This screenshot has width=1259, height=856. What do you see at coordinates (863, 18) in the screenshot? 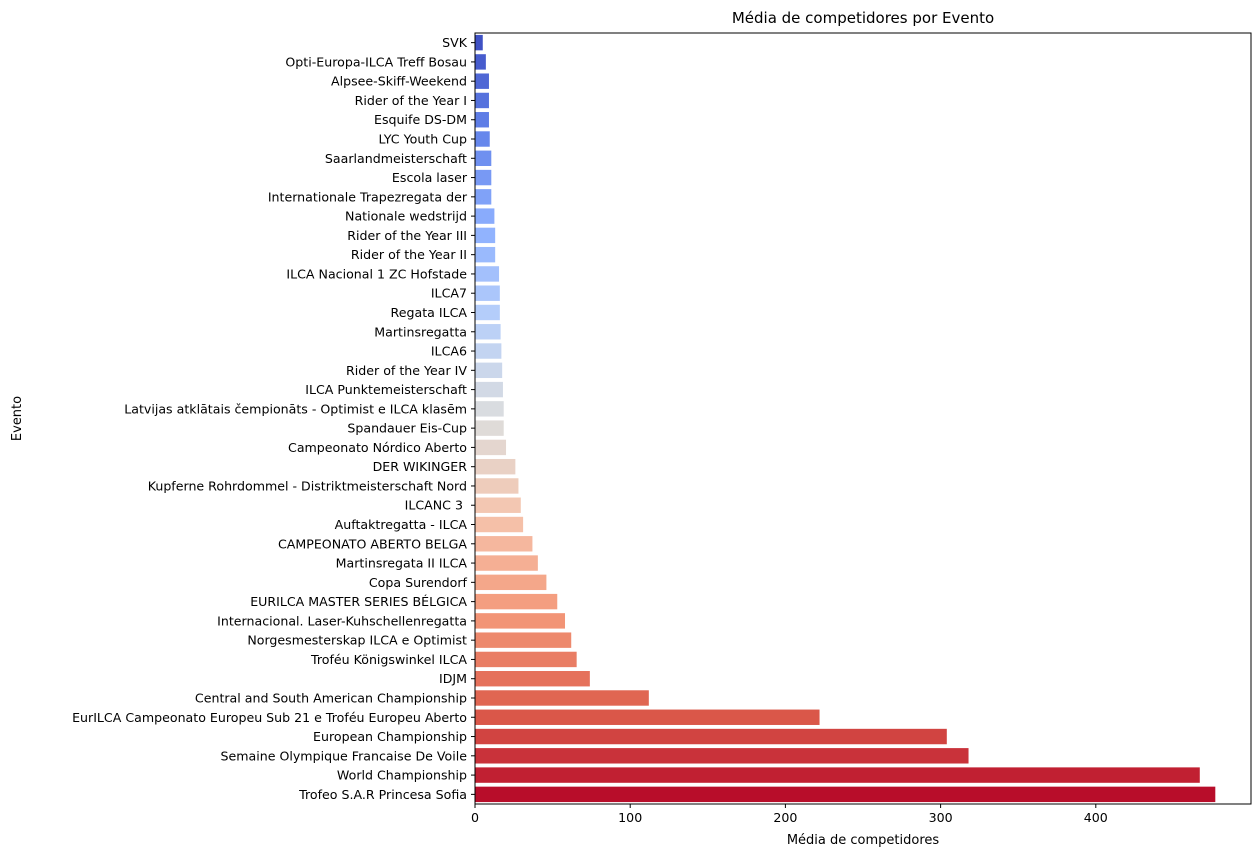
I see `chart-title: Média de competidores por Evento` at bounding box center [863, 18].